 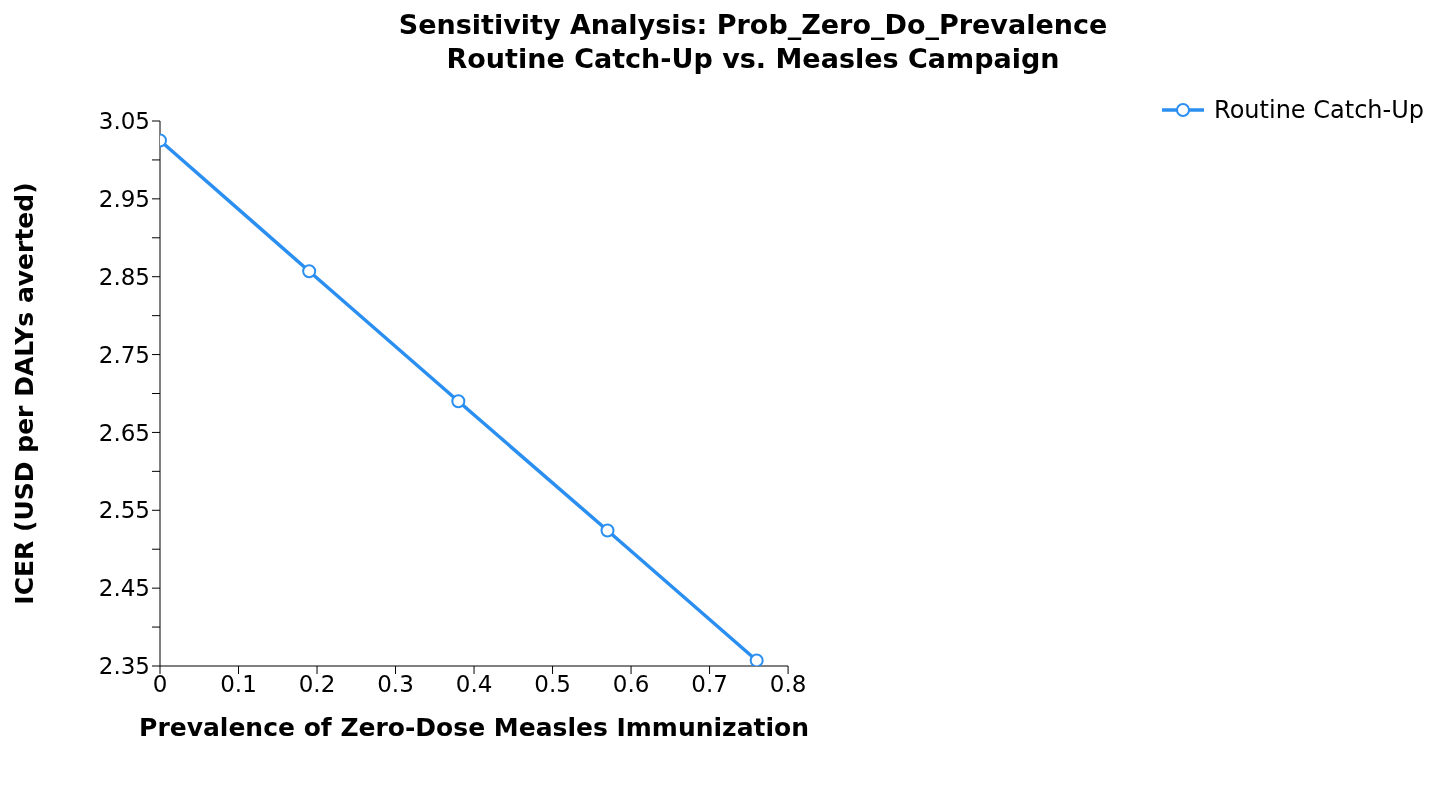 I want to click on y-tick-label: 2.55, so click(x=124, y=510).